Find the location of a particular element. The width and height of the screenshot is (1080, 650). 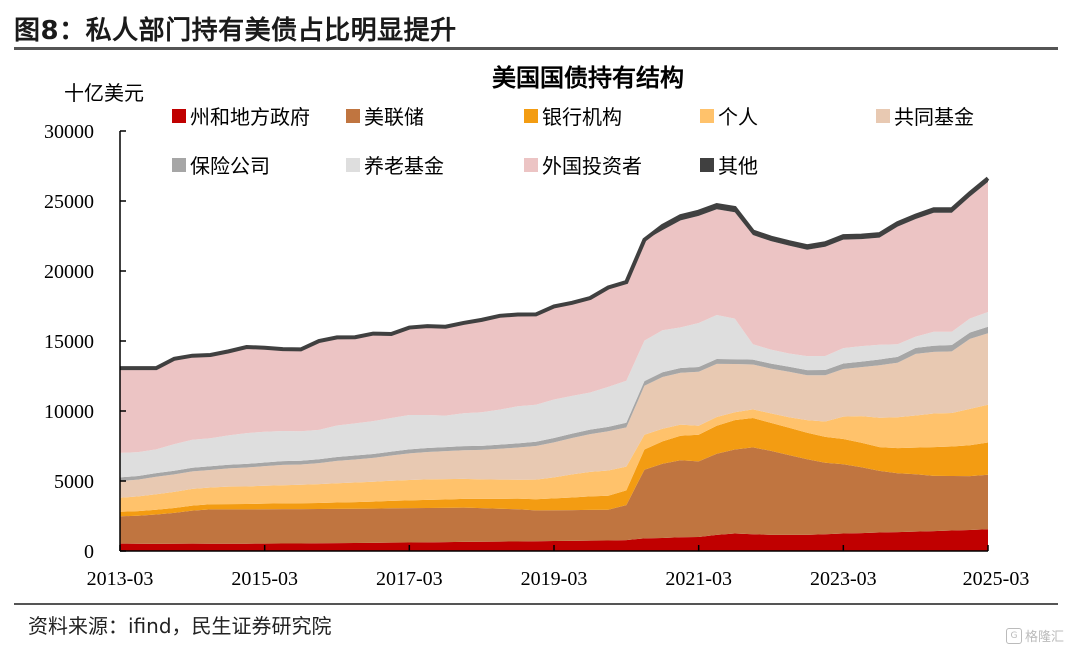

source-note: 资料来源：ifind，民生证券研究院 is located at coordinates (180, 626).